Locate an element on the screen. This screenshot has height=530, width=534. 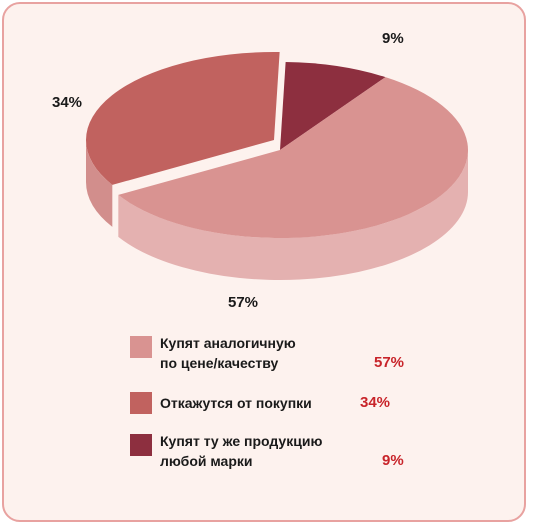
legend-label-line2: любой марки is located at coordinates (206, 461).